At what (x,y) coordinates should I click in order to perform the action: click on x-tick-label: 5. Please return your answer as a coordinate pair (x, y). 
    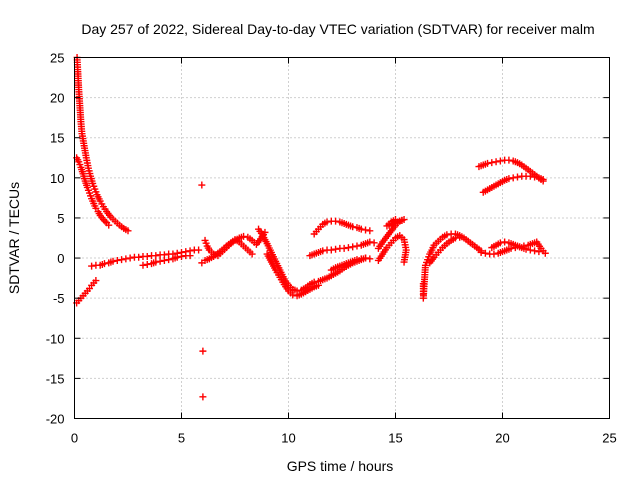
    Looking at the image, I should click on (181, 438).